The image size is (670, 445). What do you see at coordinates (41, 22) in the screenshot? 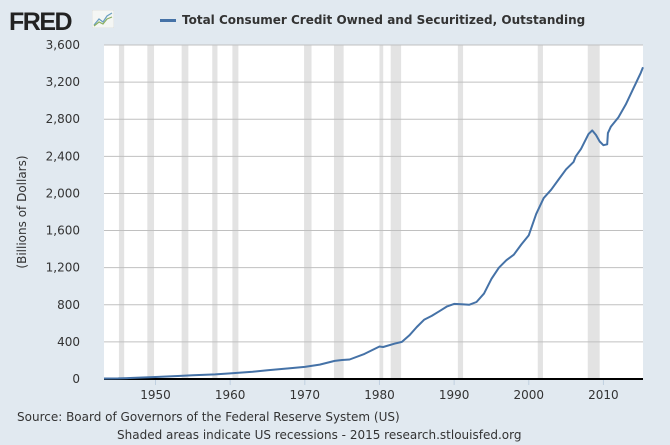
I see `fred-logo: FRED` at bounding box center [41, 22].